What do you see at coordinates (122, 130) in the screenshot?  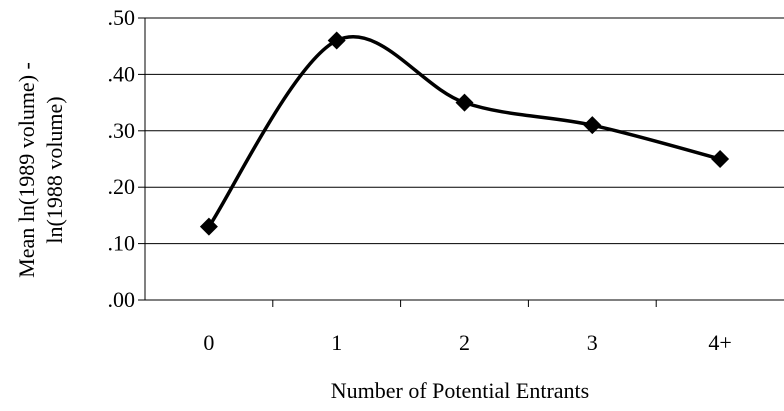 I see `y-tick-label: .30` at bounding box center [122, 130].